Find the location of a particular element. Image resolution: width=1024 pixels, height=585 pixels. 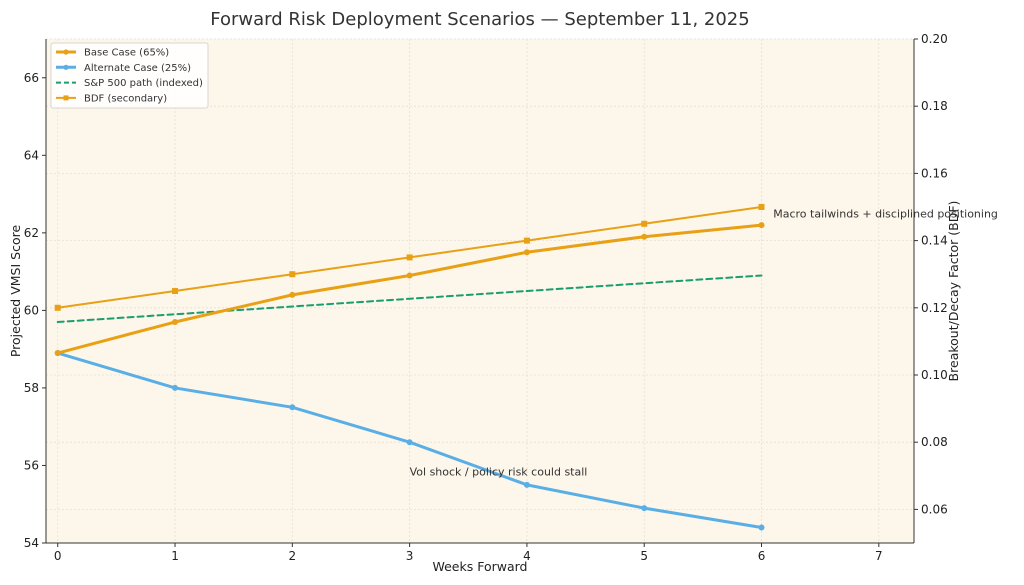

x-tick-label: 4 is located at coordinates (527, 556).